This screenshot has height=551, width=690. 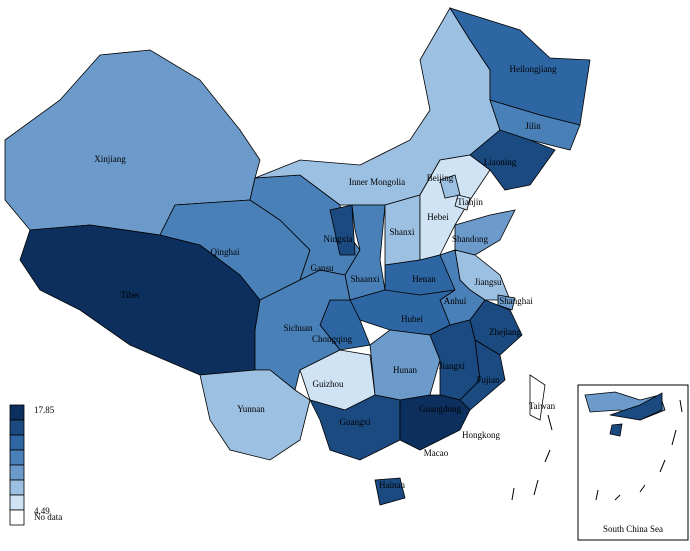 I want to click on city-label: Macao, so click(x=436, y=453).